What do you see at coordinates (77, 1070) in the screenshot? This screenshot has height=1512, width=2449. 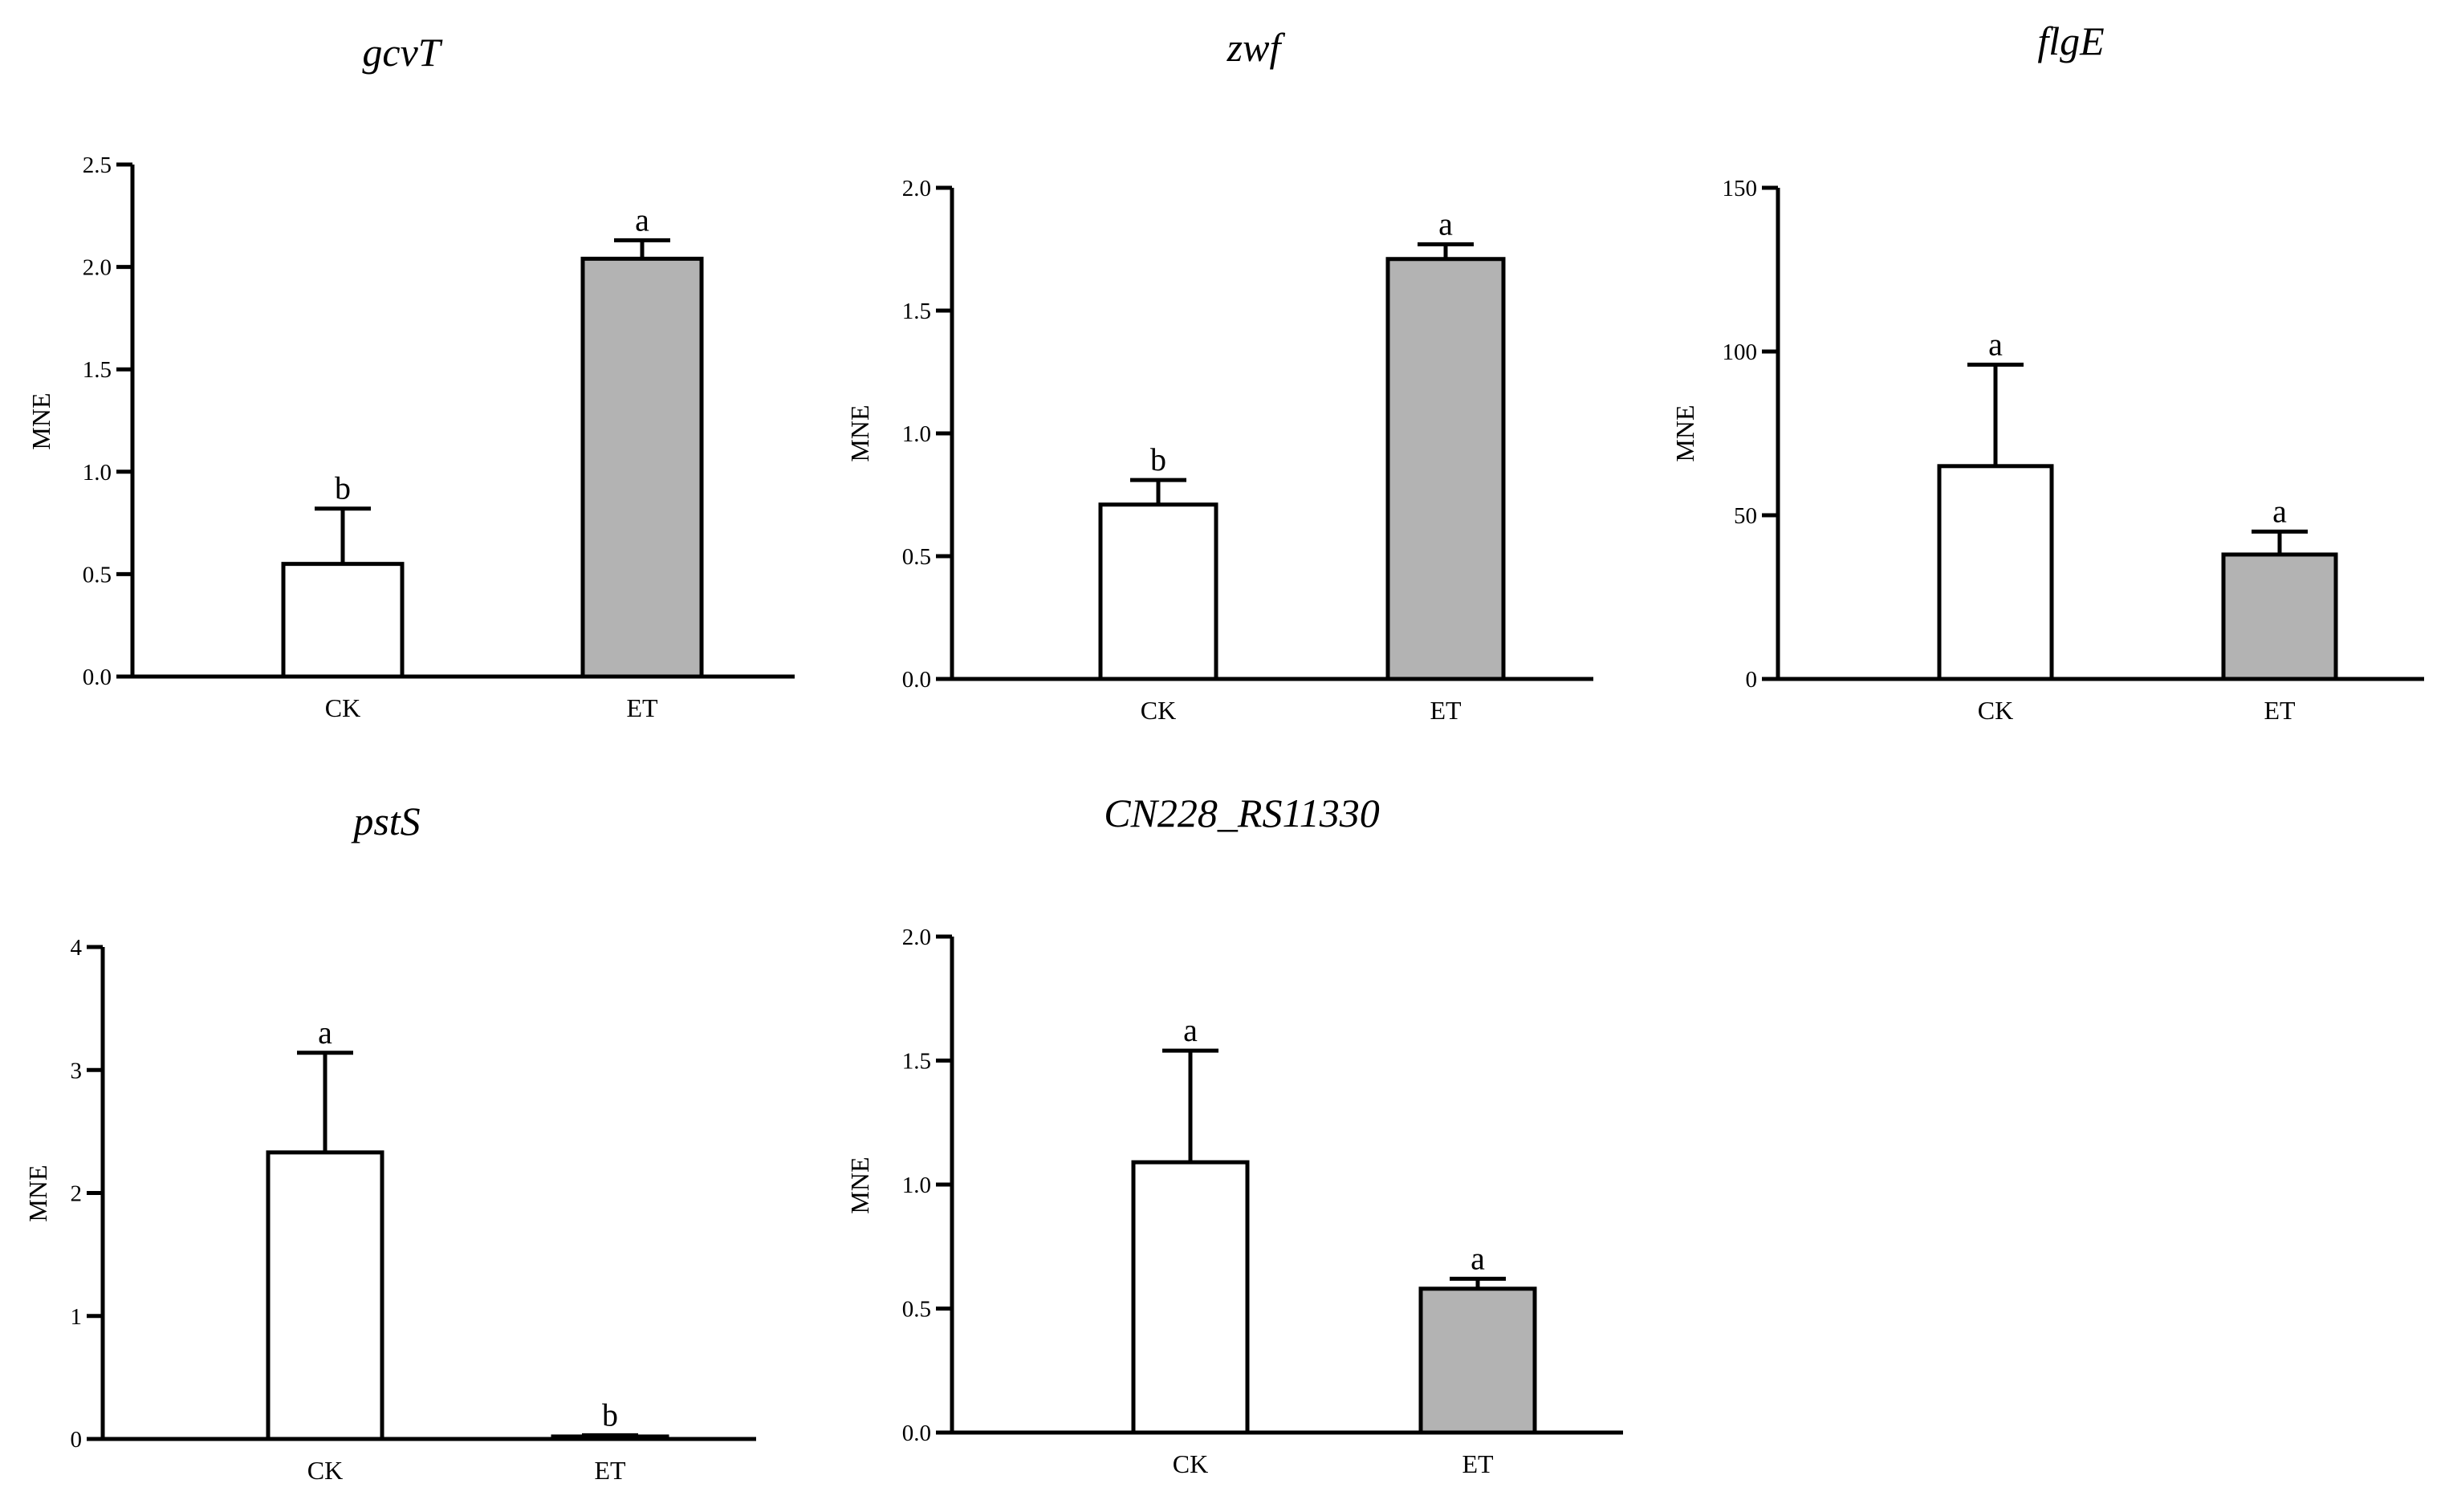 I see `y-tick-label: 3` at bounding box center [77, 1070].